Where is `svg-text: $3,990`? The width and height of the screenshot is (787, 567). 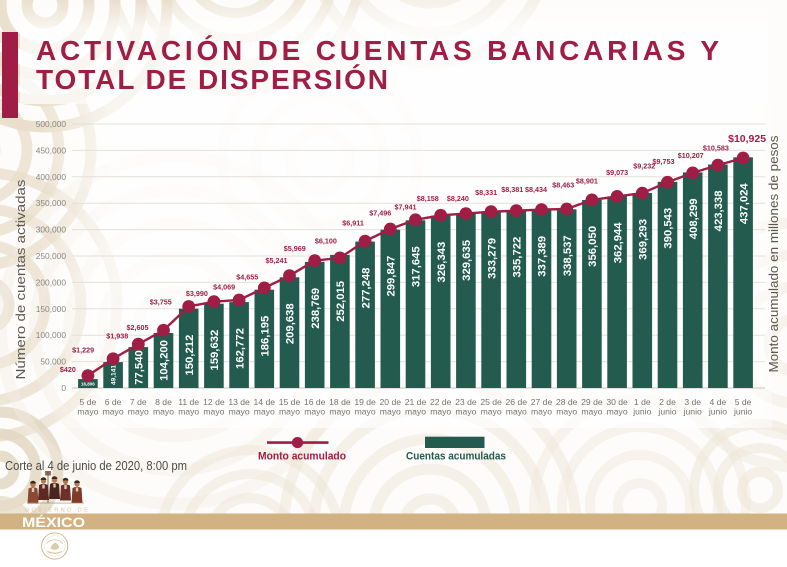
svg-text: $3,990 is located at coordinates (197, 293).